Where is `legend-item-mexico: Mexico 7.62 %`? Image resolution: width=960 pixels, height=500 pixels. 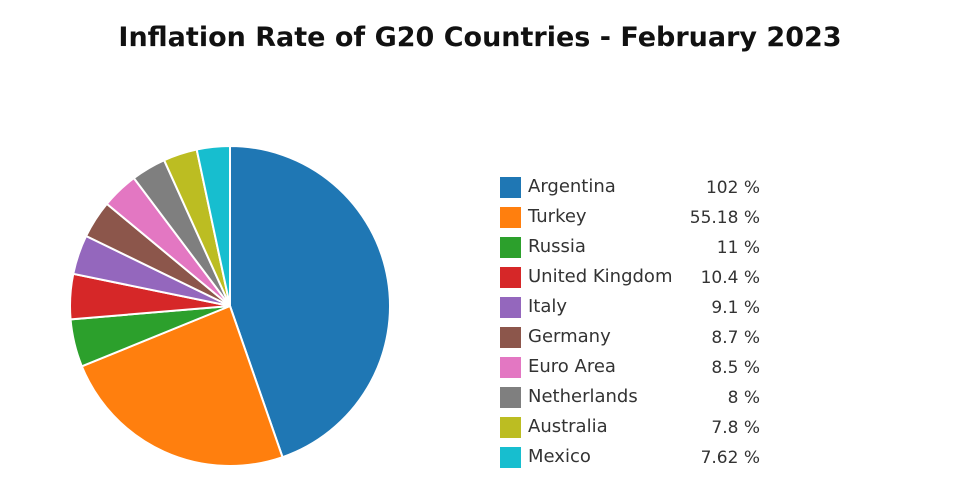 legend-item-mexico: Mexico 7.62 % is located at coordinates (635, 459).